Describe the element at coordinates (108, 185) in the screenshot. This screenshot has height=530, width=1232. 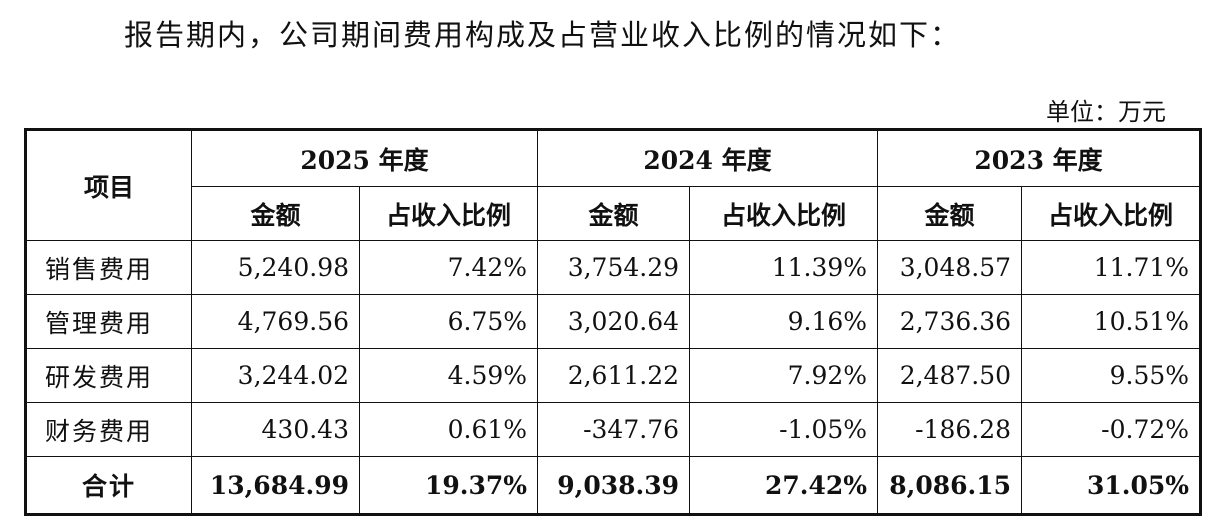
I see `item-header: 项目` at that location.